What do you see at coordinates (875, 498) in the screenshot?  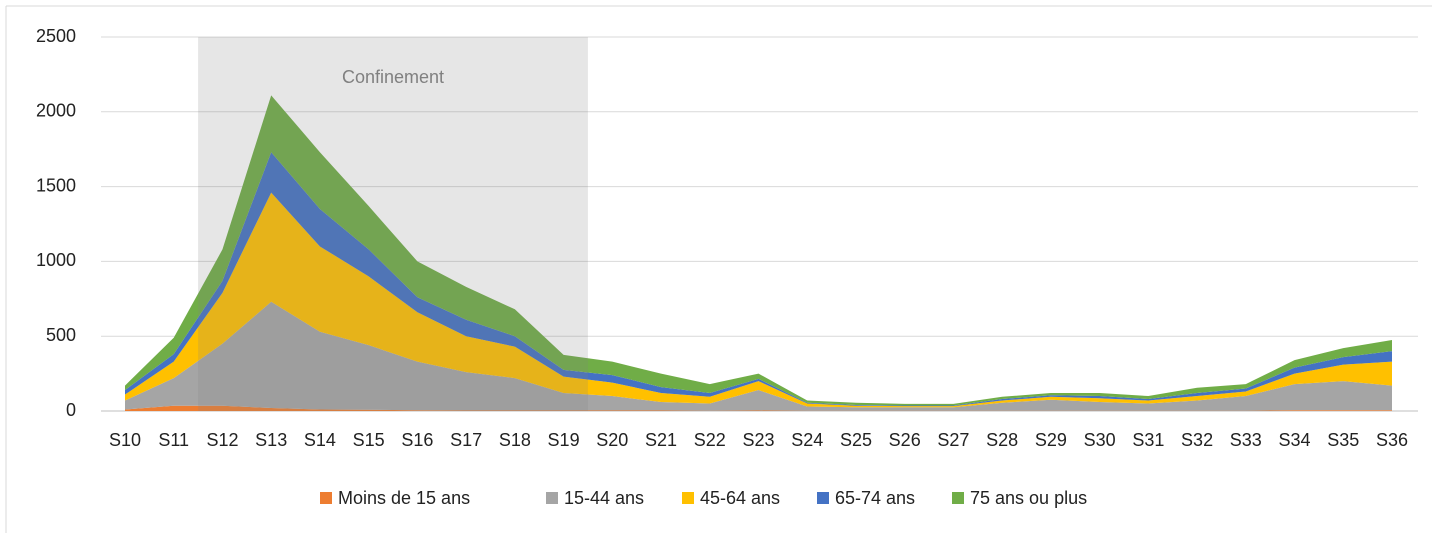 I see `legend-label: 65-74 ans` at bounding box center [875, 498].